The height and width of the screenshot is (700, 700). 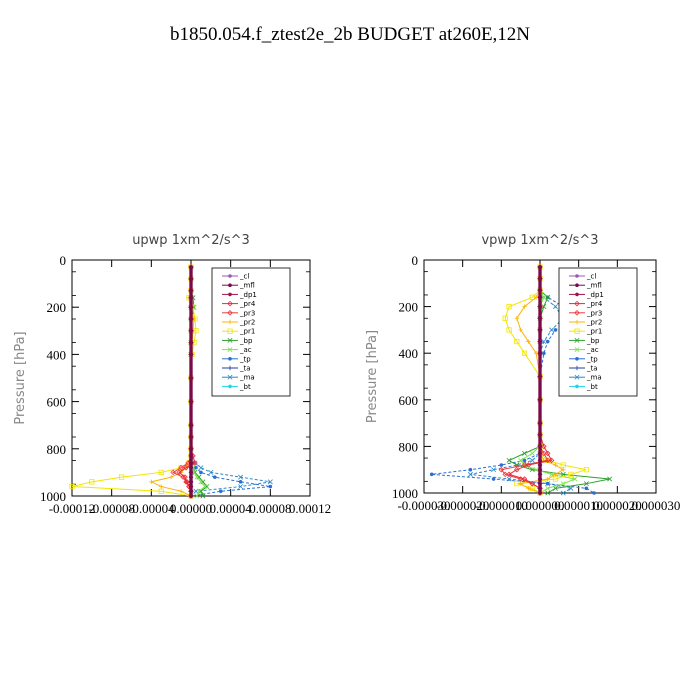 I want to click on x-tick-label: 0.000010, so click(x=578, y=505).